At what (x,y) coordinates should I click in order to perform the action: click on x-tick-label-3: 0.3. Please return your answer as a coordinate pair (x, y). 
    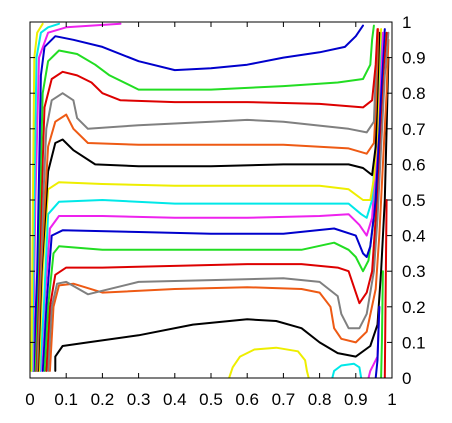
    Looking at the image, I should click on (139, 399).